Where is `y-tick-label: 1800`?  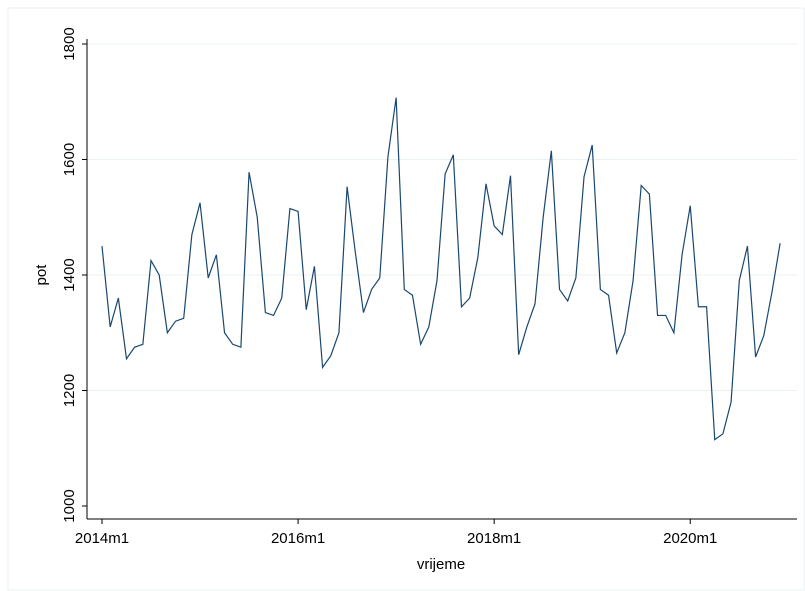
y-tick-label: 1800 is located at coordinates (69, 43).